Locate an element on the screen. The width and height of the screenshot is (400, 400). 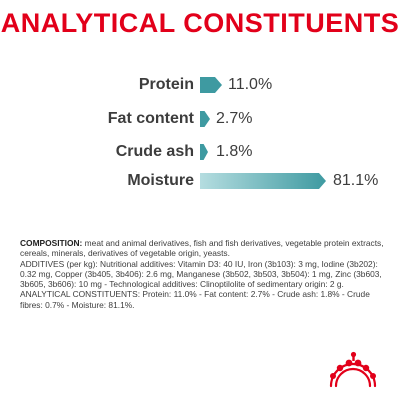
constituent-label: Crude ash is located at coordinates (154, 151).